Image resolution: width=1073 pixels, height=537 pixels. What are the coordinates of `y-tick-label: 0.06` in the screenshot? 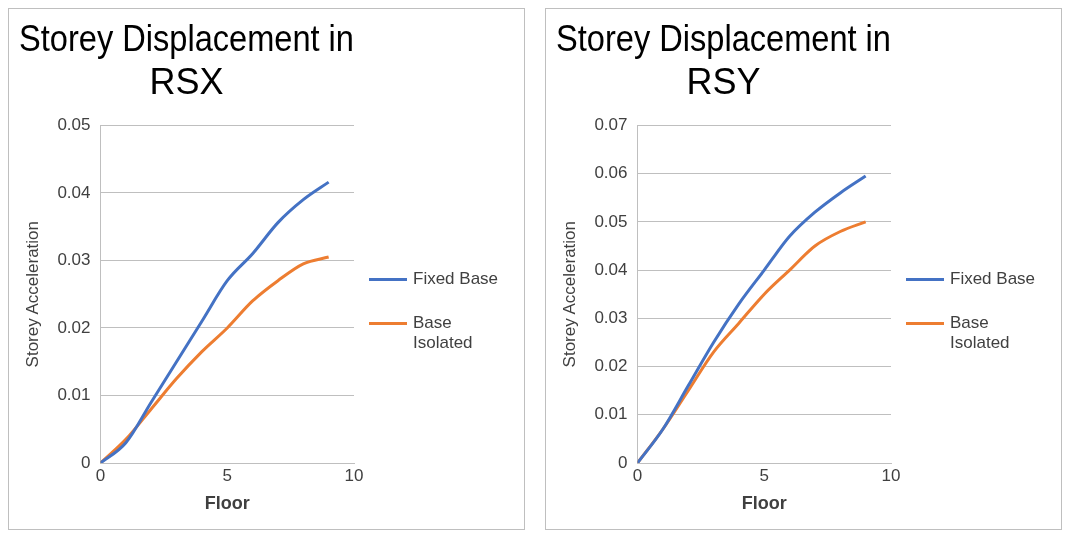 It's located at (611, 173).